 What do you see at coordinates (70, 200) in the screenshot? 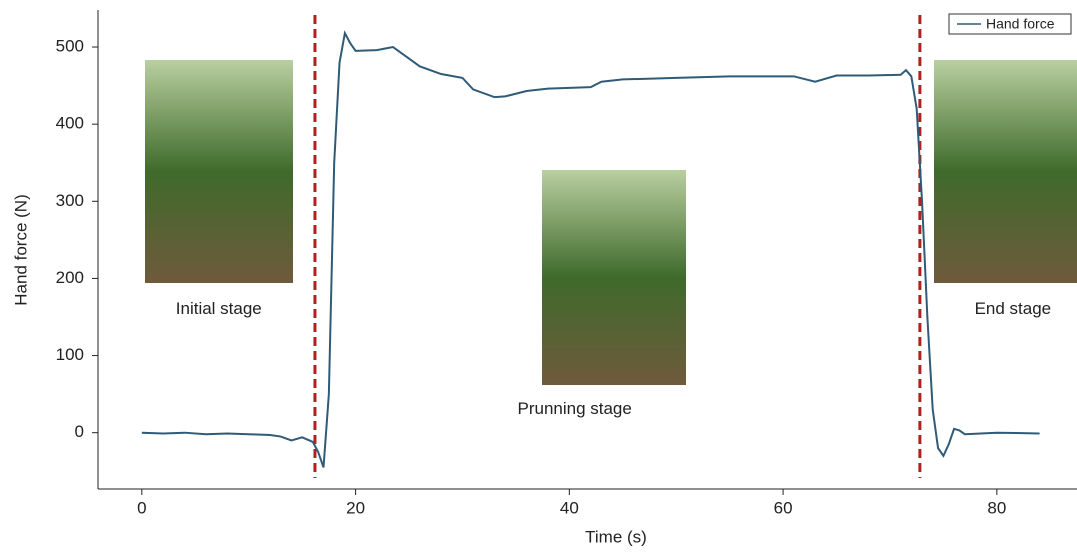
I see `y-tick-label: 300` at bounding box center [70, 200].